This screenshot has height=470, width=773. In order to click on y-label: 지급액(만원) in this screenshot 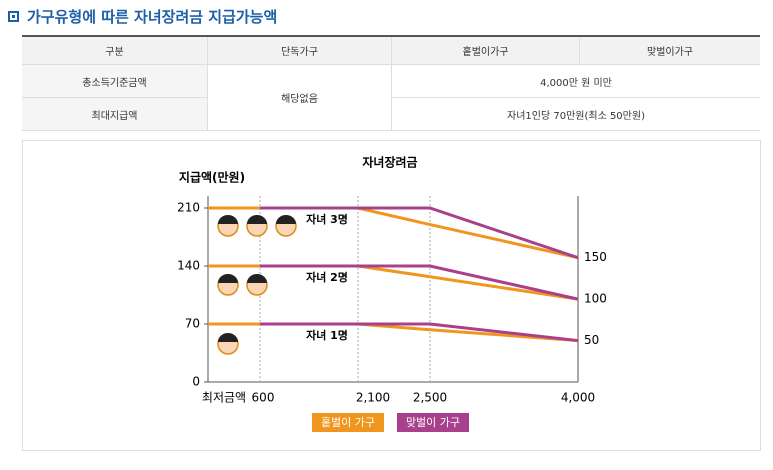, I will do `click(212, 177)`.